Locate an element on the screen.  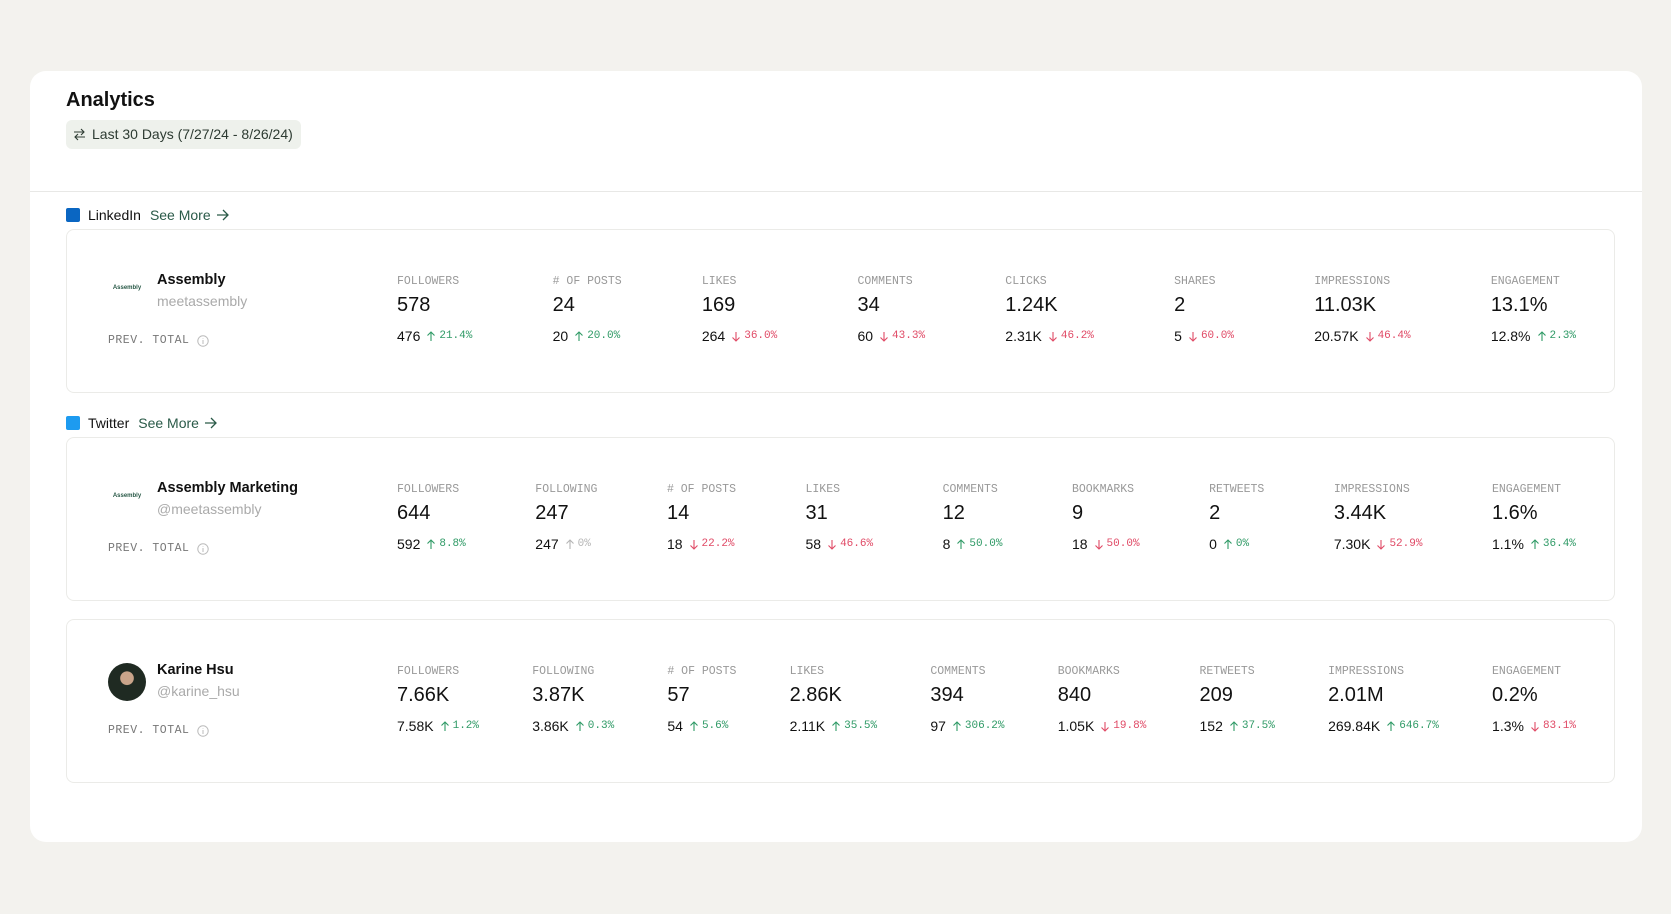
metric-change: 50.0% is located at coordinates (1123, 544).